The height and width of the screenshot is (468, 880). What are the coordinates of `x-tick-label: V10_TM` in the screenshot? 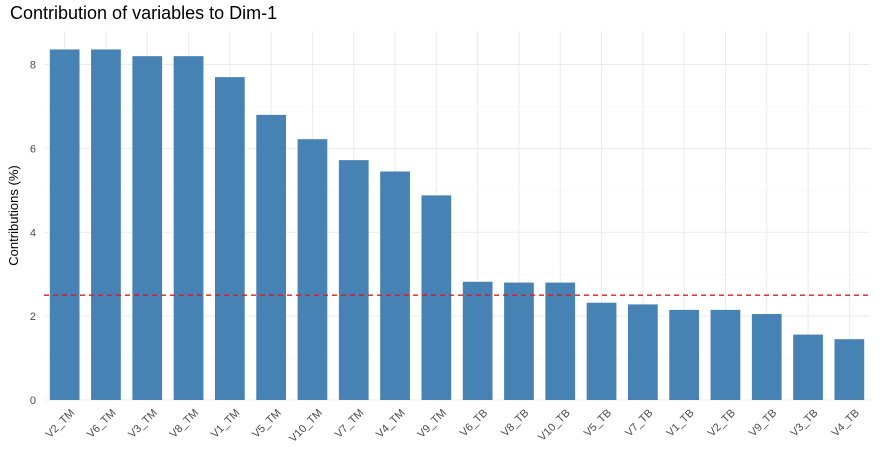 It's located at (306, 426).